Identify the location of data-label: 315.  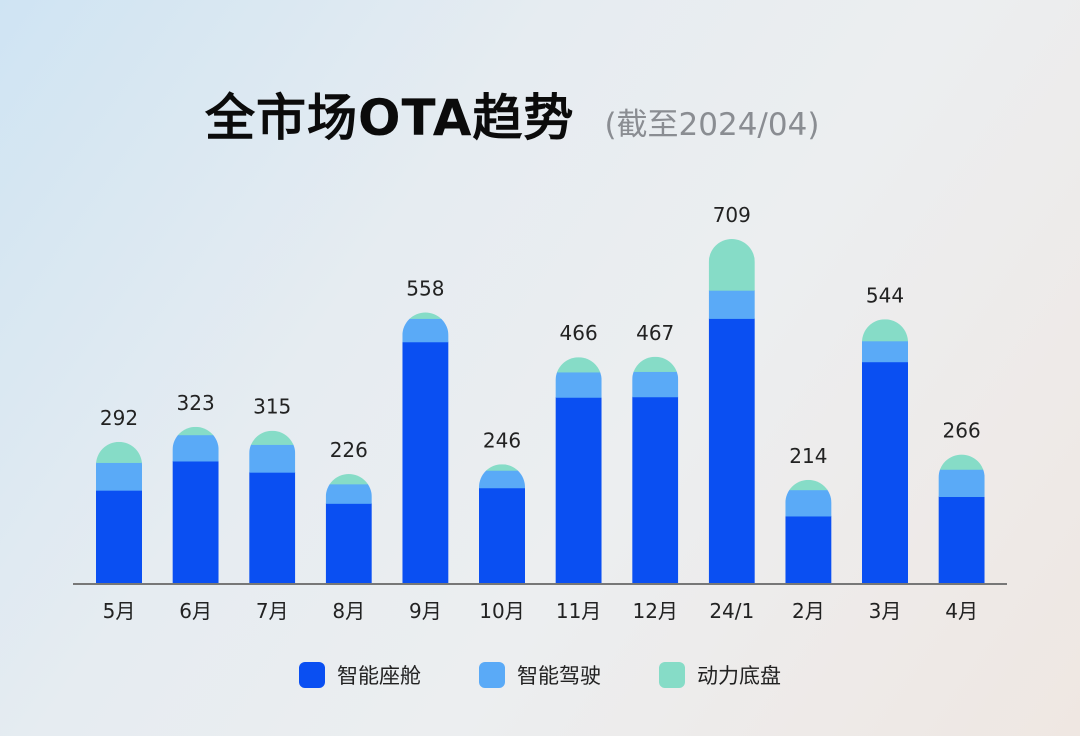
(272, 407).